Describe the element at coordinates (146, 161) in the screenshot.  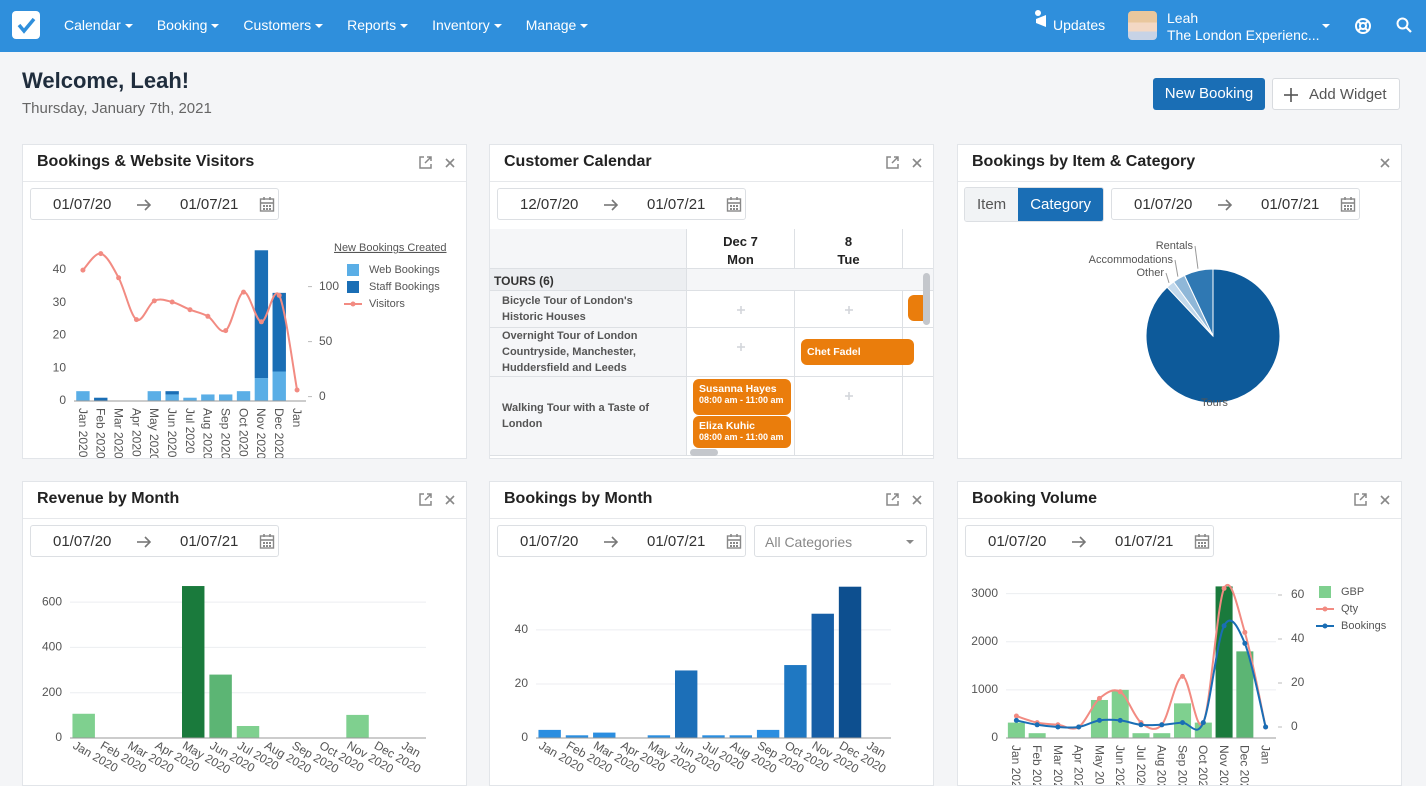
I see `widget-title: Bookings & Website Visitors` at that location.